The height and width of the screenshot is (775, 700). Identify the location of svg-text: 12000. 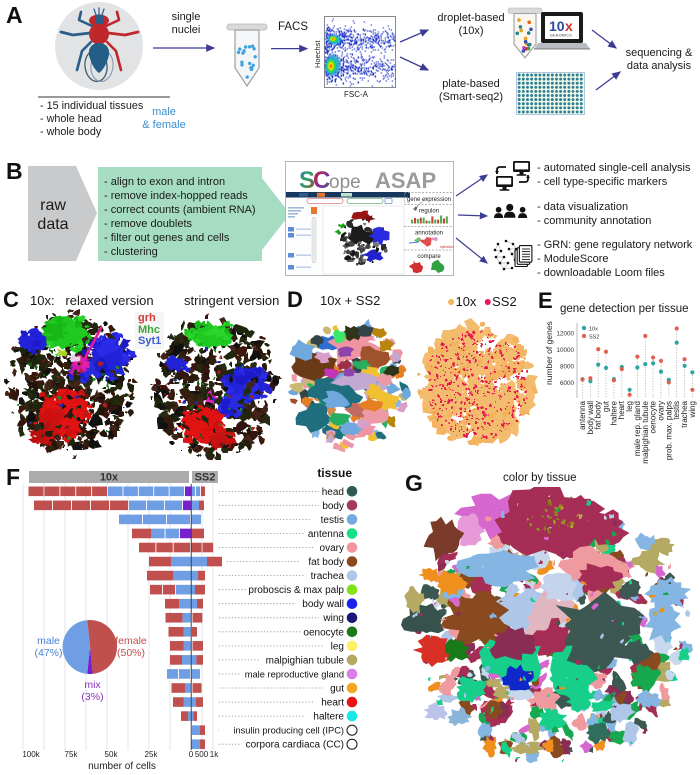
(565, 334).